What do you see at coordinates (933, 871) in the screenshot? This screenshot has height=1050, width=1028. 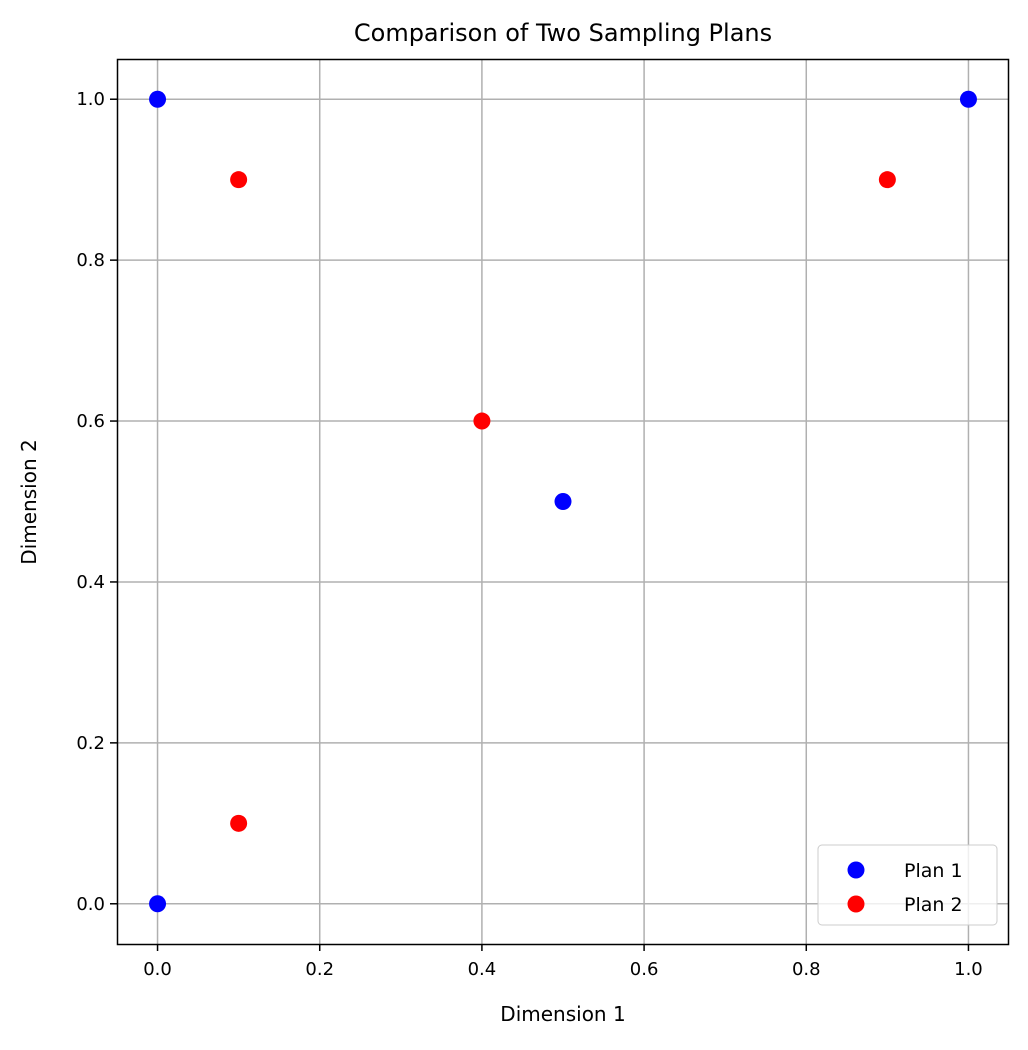 I see `legend-label: Plan 1` at bounding box center [933, 871].